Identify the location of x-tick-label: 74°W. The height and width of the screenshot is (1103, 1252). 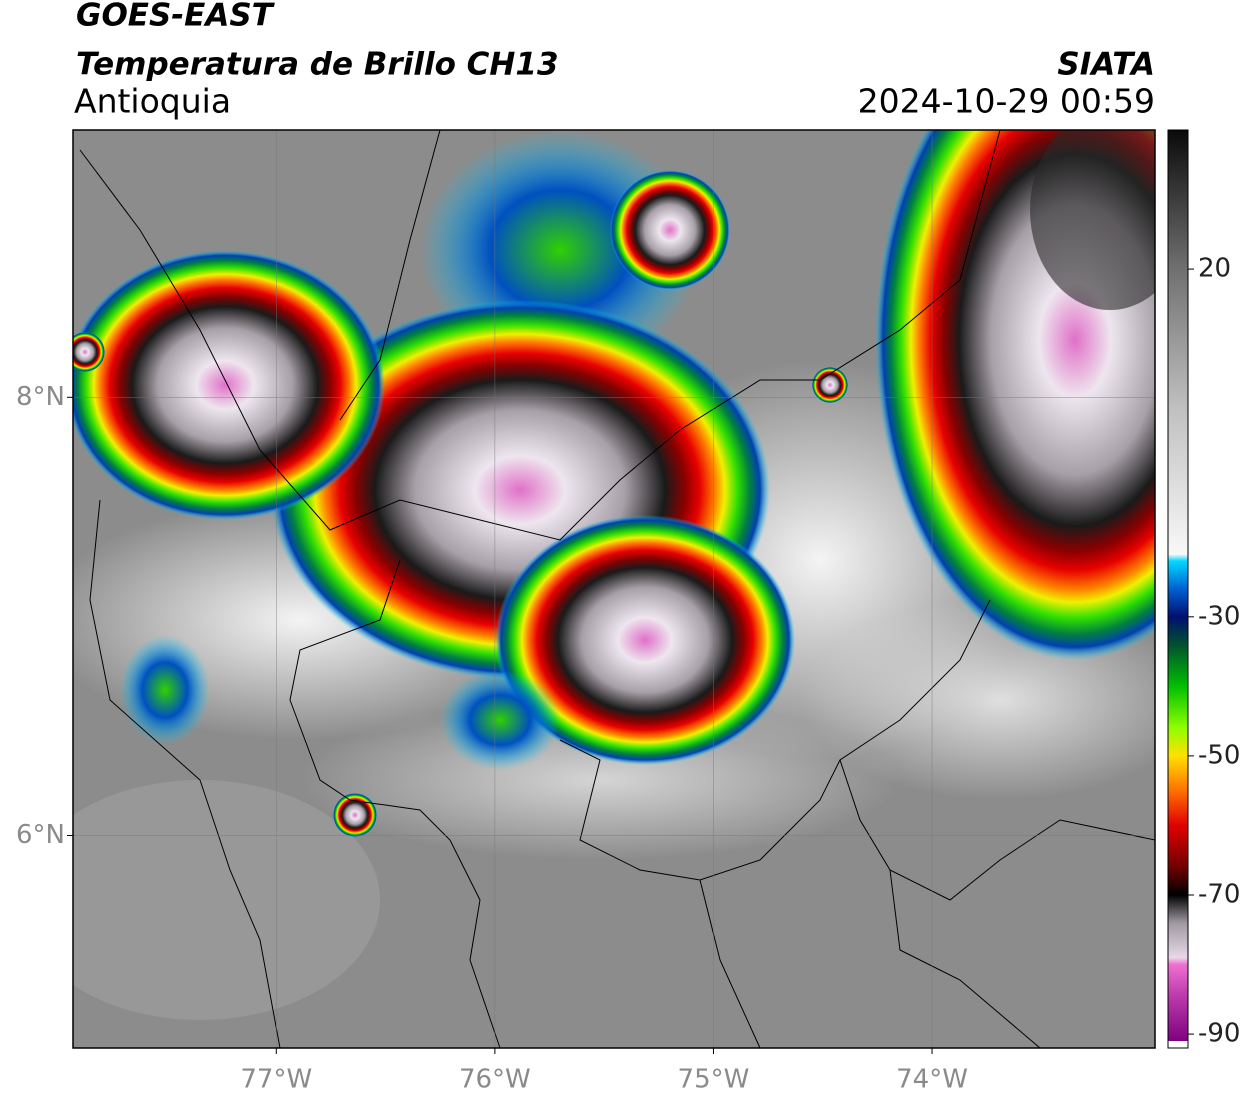
(932, 1080).